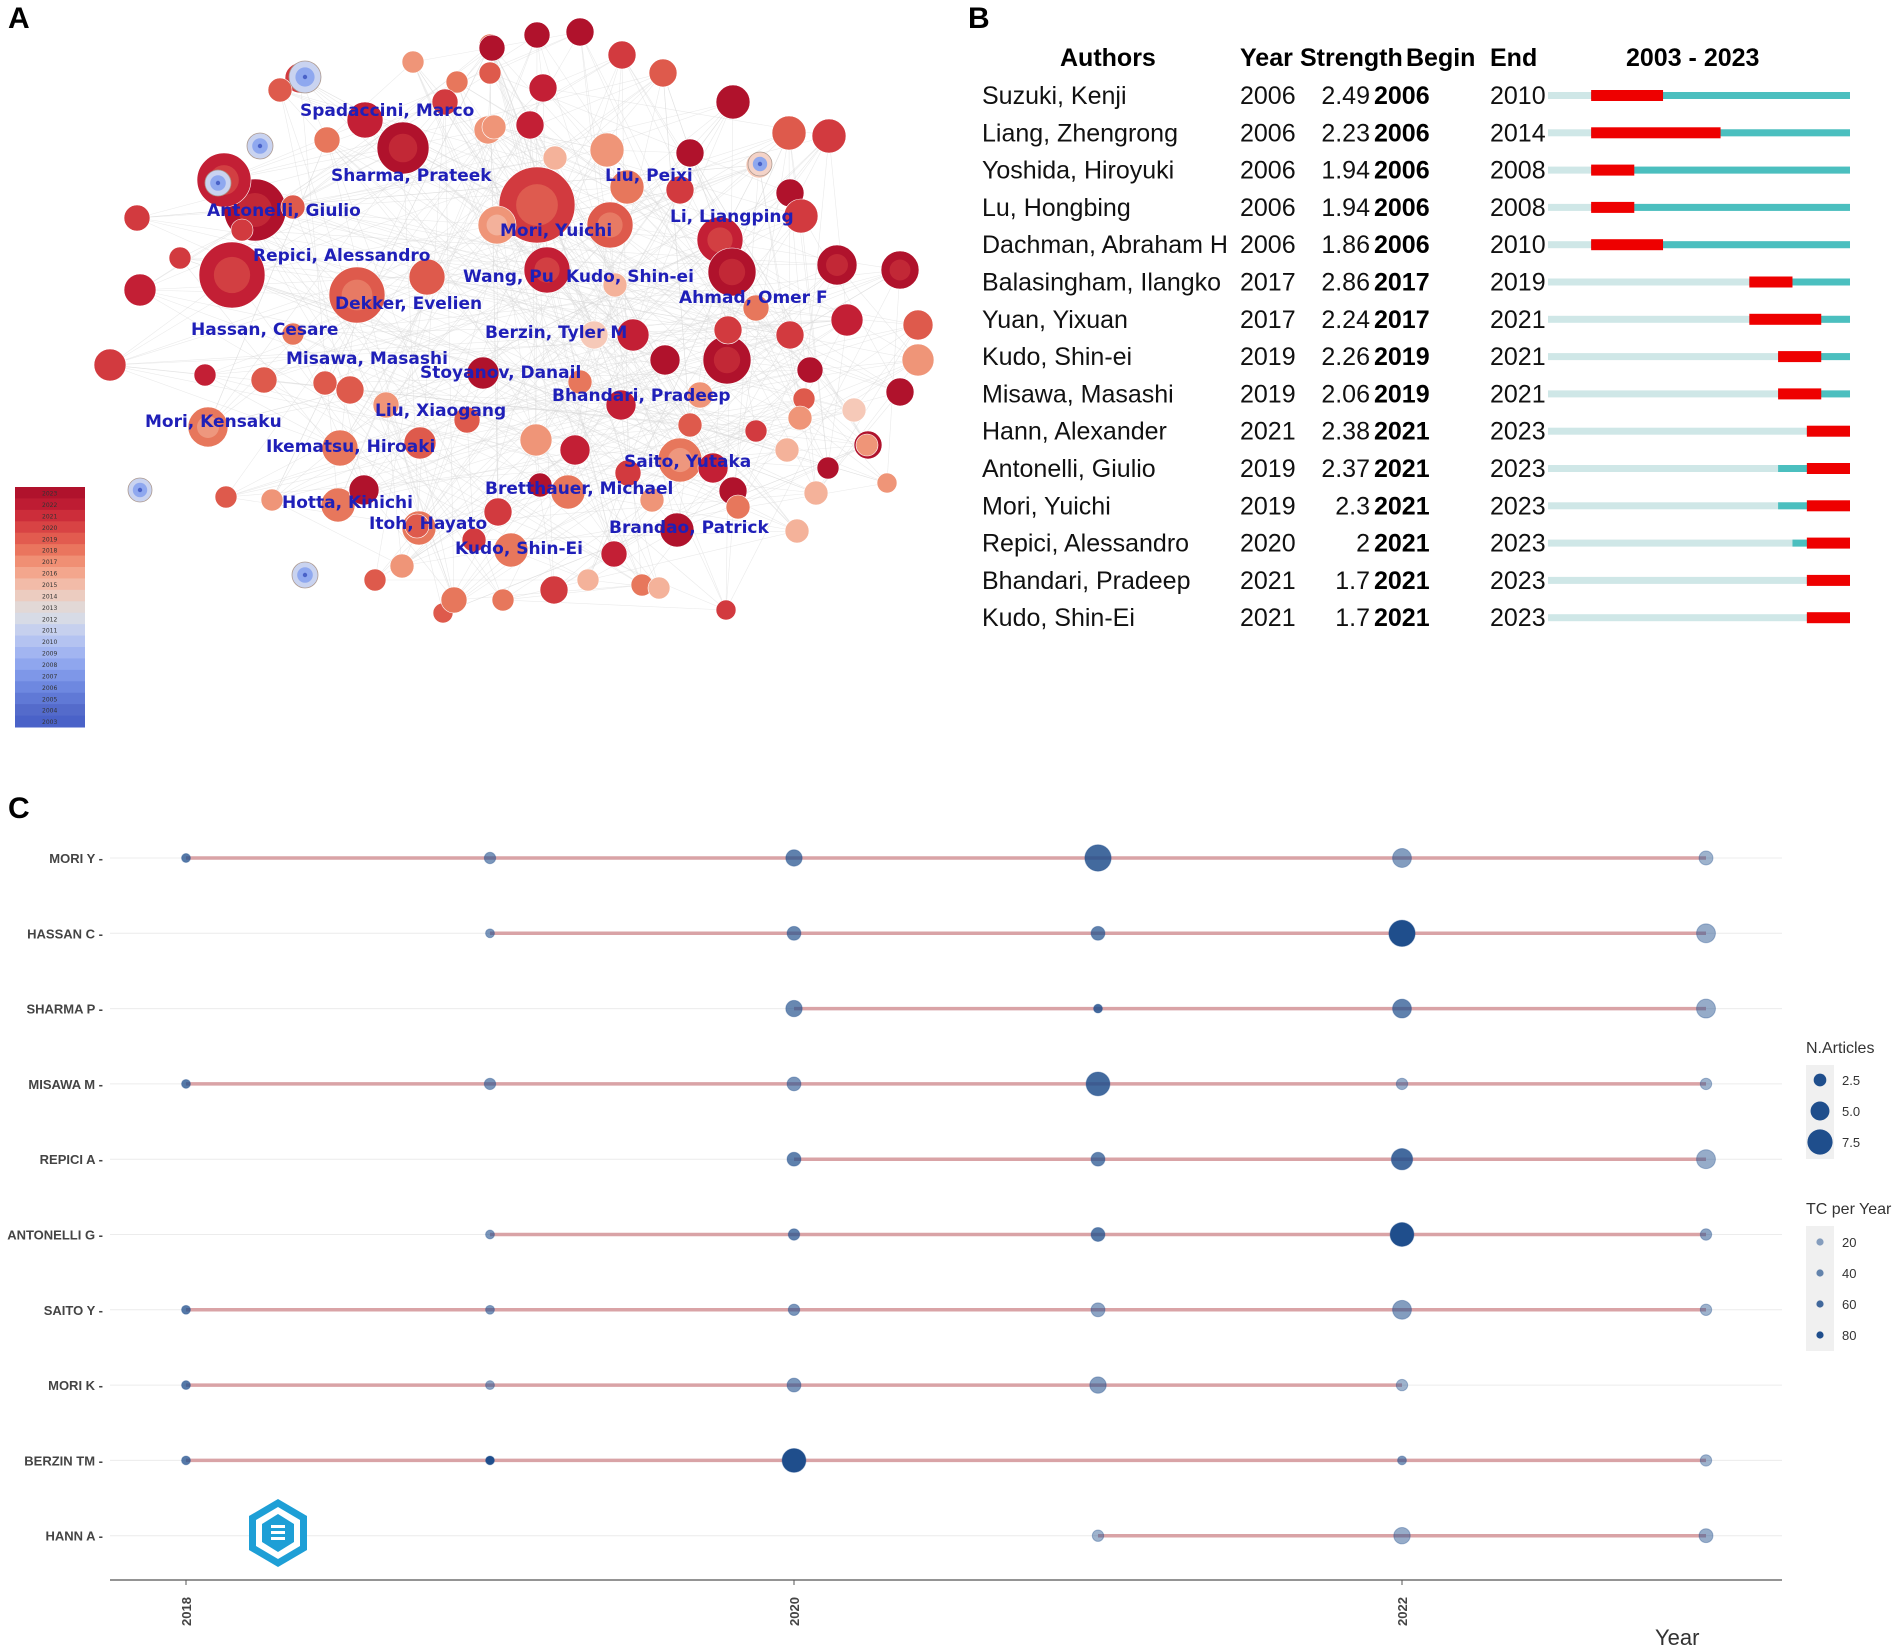 This screenshot has height=1651, width=1903. What do you see at coordinates (140, 490) in the screenshot?
I see `network-node-old-dot` at bounding box center [140, 490].